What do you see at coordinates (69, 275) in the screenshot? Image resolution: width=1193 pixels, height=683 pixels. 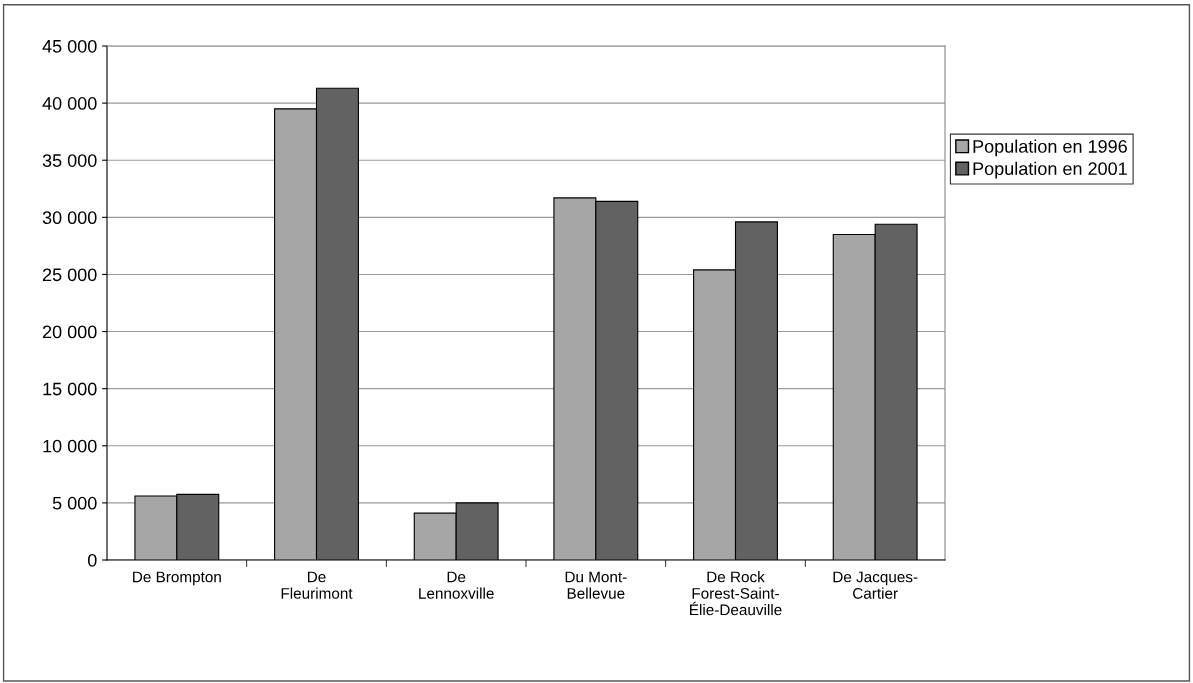 I see `y-tick-label: 25 000` at bounding box center [69, 275].